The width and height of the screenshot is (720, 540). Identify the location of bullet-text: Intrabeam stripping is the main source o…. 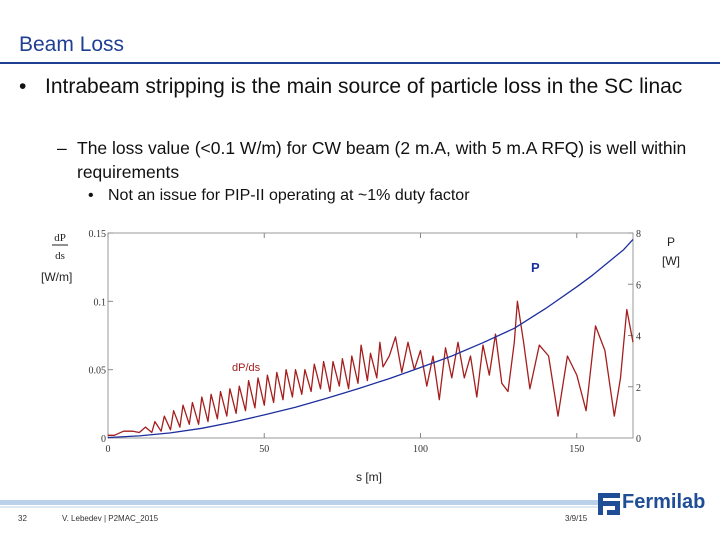
(364, 86).